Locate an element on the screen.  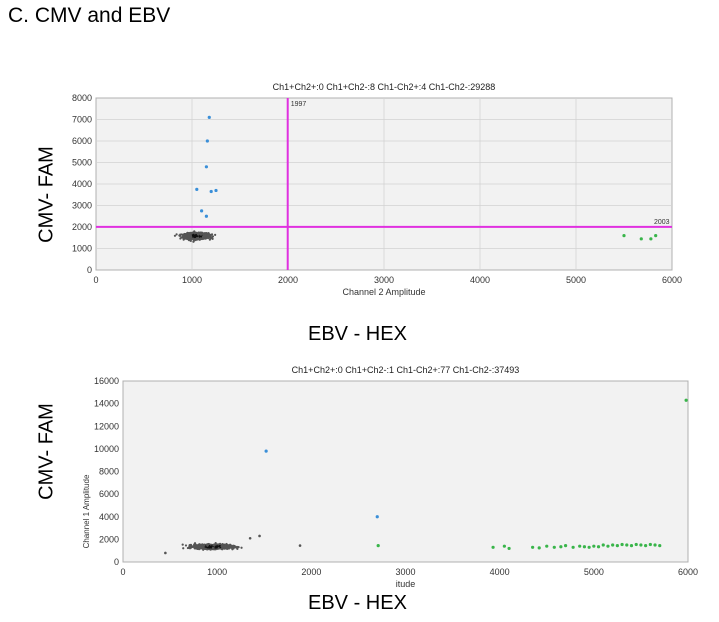
chart2-y-tick-label-5: 10000 is located at coordinates (106, 449).